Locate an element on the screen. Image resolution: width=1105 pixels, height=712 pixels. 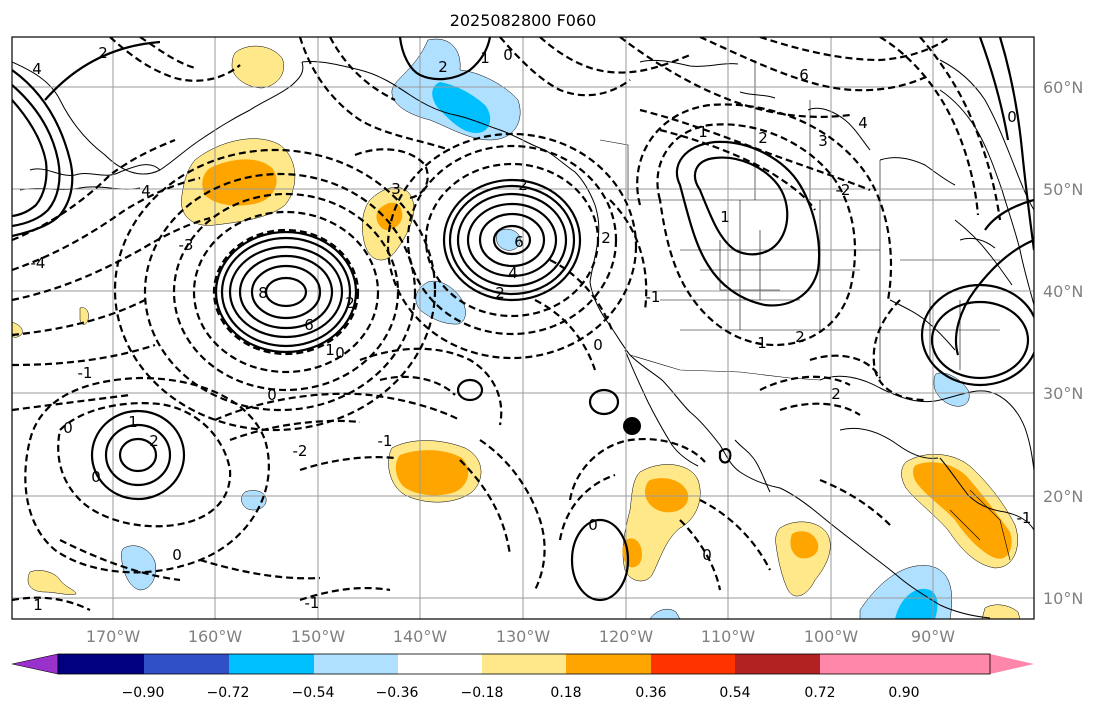
fill-negative-strong is located at coordinates (461, 108).